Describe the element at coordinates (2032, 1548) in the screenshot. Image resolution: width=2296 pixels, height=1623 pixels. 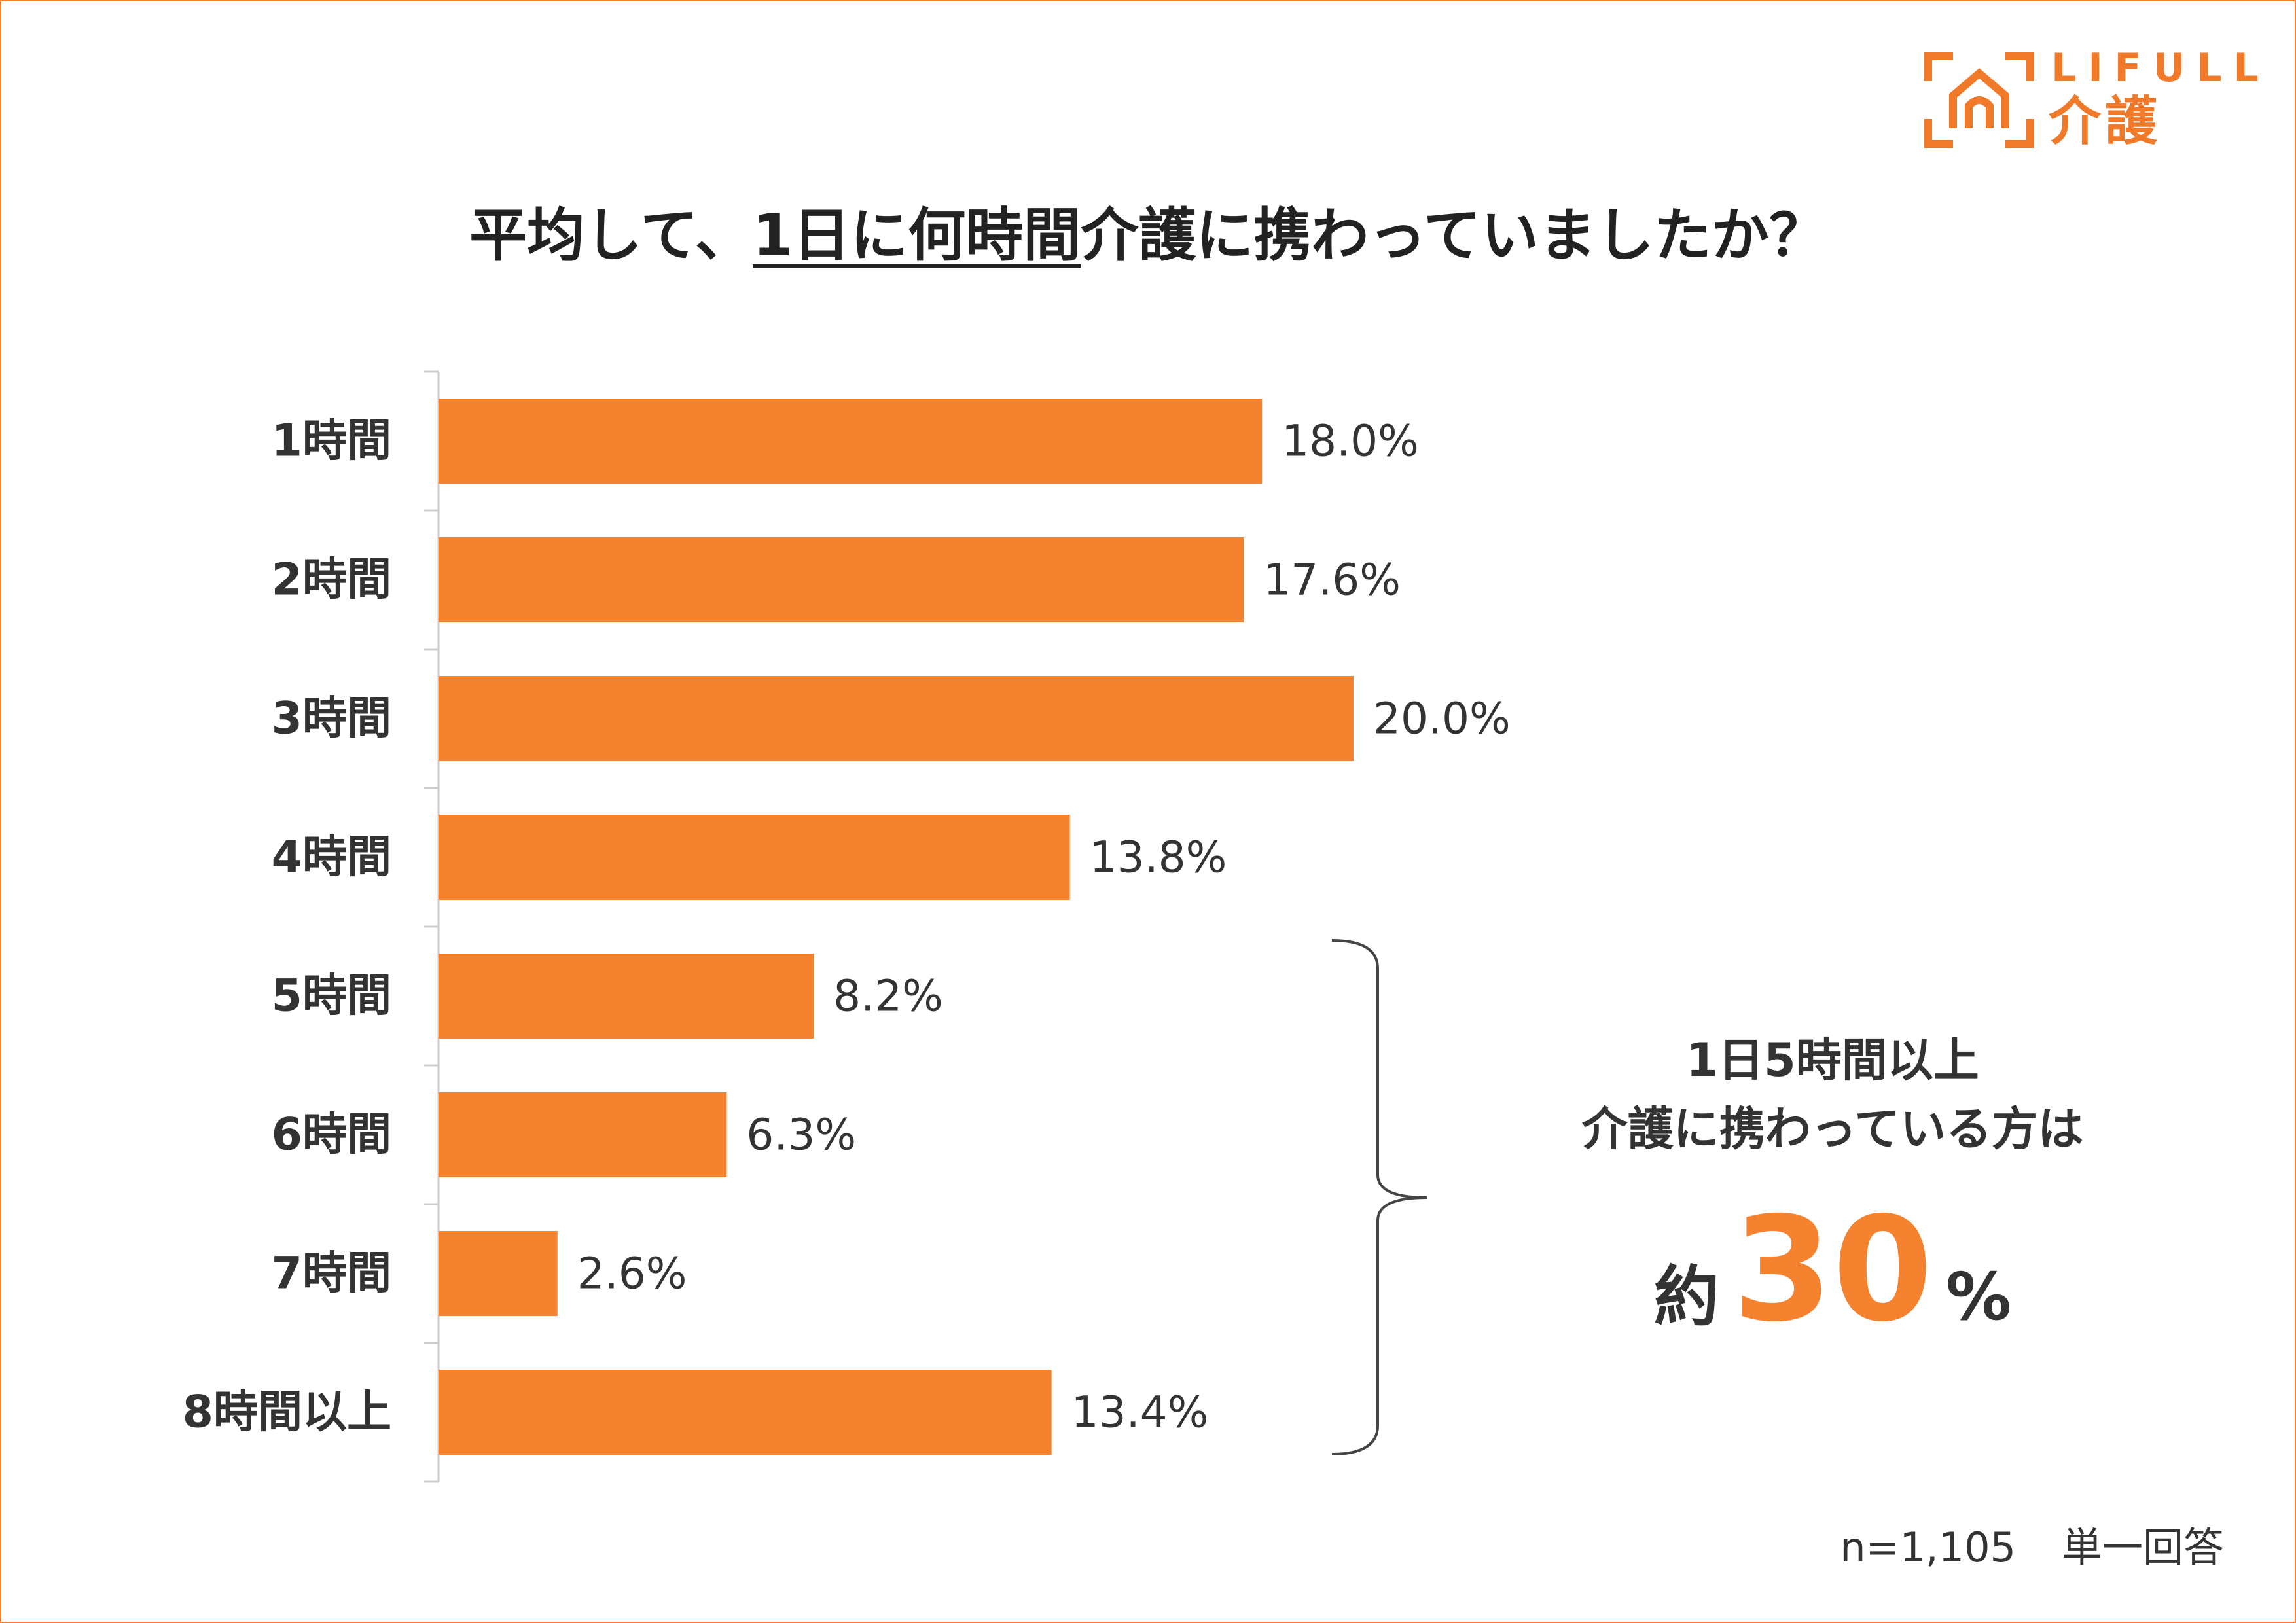
I see `footnote: n=1,105 単一回答` at that location.